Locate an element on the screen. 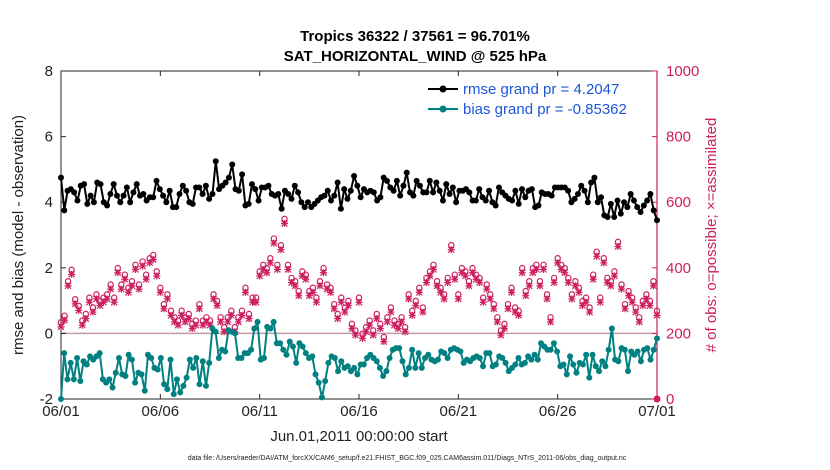  y-axis-right-label: # of obs: o=possible; ×=assimilated is located at coordinates (711, 235).